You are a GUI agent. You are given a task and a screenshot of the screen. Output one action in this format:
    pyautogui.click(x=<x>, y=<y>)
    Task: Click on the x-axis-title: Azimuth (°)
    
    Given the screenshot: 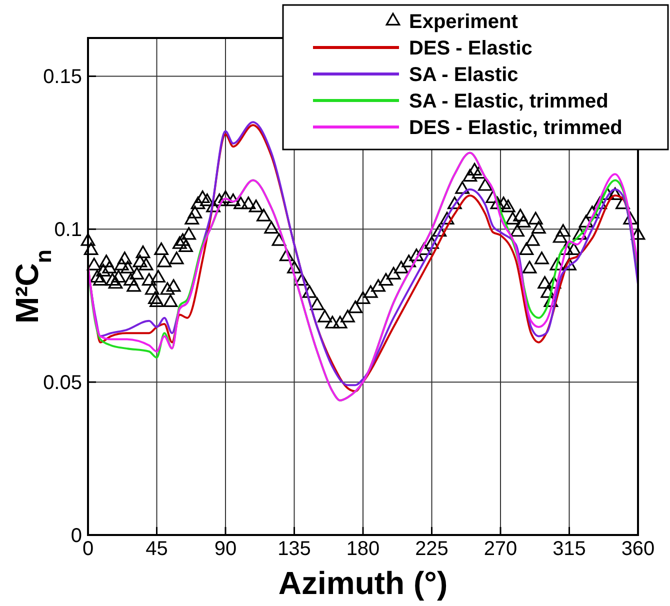 What is the action you would take?
    pyautogui.click(x=363, y=583)
    